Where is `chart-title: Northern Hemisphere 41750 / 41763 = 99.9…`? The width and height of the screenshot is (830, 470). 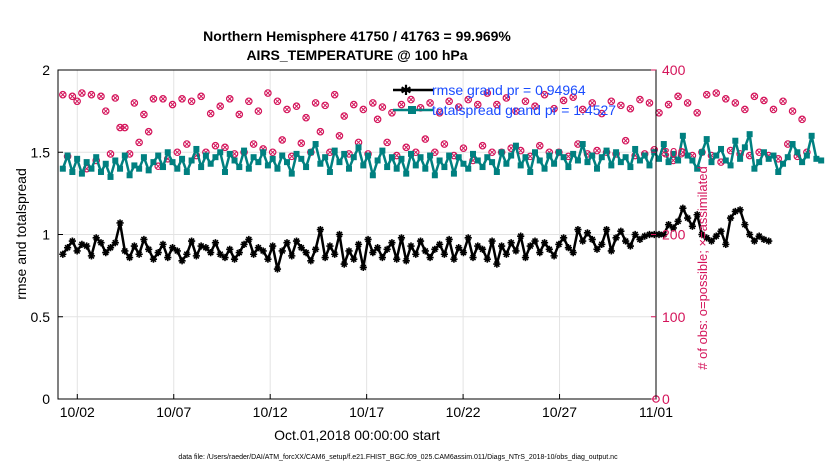
chart-title: Northern Hemisphere 41750 / 41763 = 99.9… is located at coordinates (357, 36).